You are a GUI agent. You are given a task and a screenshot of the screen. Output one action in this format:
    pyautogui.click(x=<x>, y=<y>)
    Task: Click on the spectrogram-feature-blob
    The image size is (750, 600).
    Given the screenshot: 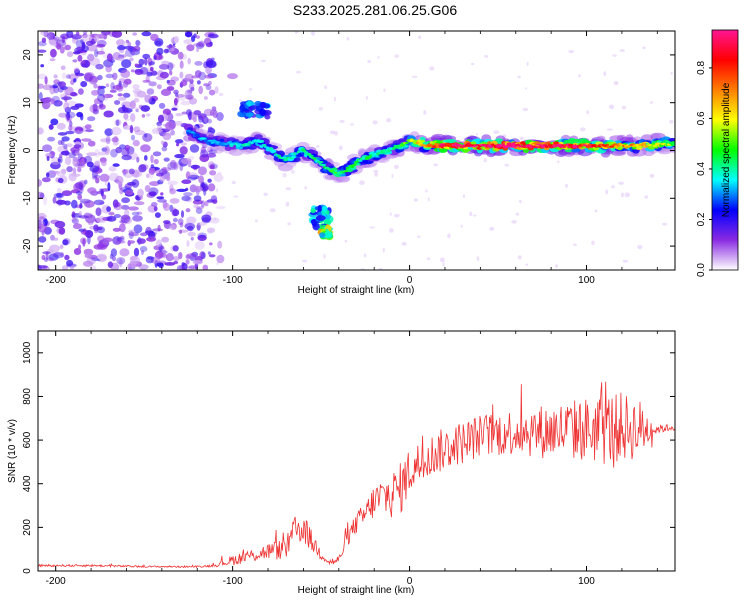 What is the action you would take?
    pyautogui.click(x=262, y=112)
    